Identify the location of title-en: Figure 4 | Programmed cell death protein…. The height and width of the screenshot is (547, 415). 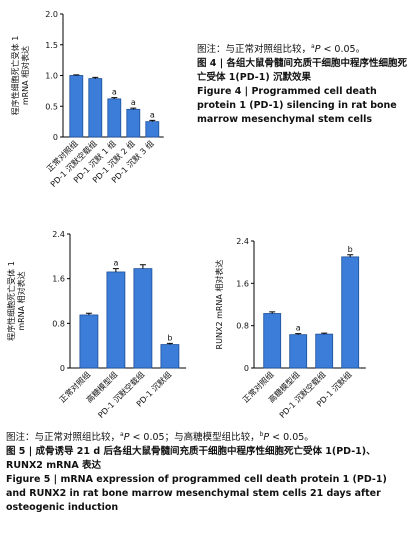
(297, 106).